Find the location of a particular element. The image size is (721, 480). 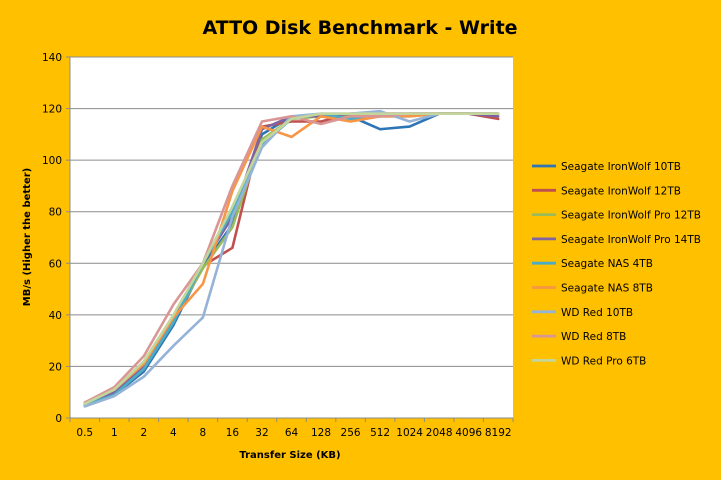

legend-label: Seagate IronWolf Pro 12TB is located at coordinates (631, 216).